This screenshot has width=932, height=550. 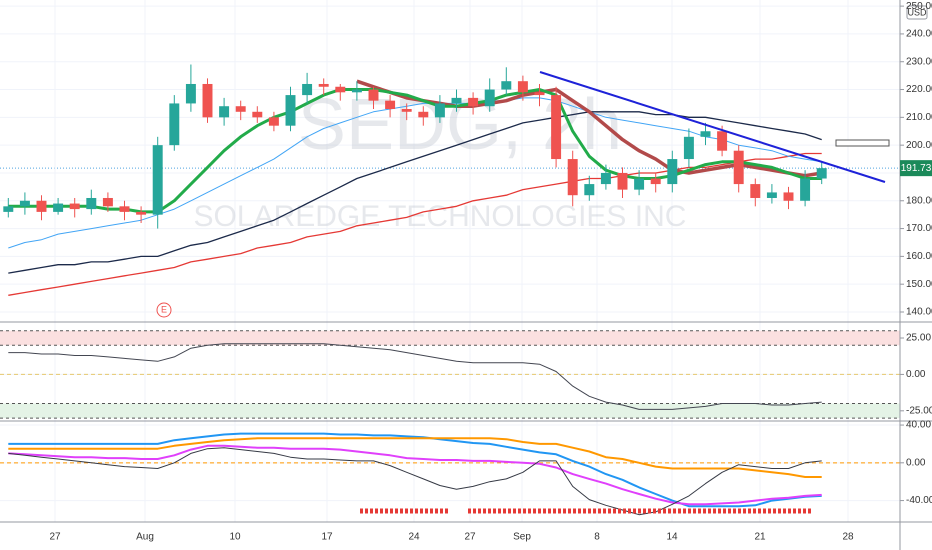 I want to click on watermark-name: SOLAREDGE TECHNOLOGIES INC, so click(x=440, y=216).